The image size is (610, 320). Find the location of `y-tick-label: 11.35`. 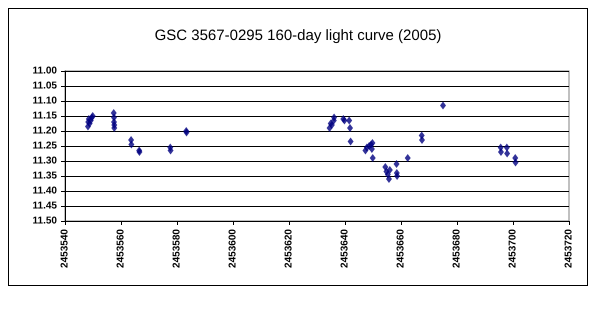

y-tick-label: 11.35 is located at coordinates (45, 176).